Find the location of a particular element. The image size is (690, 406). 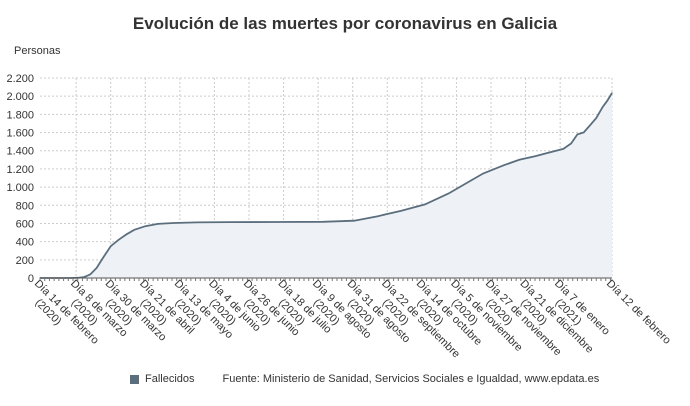

y-tick-label: 2.200 is located at coordinates (20, 79).